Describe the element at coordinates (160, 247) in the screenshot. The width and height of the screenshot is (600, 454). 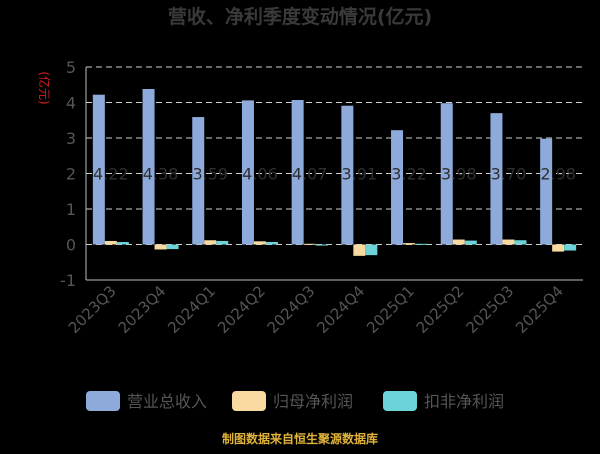
I see `bar-series-2-2023Q4` at that location.